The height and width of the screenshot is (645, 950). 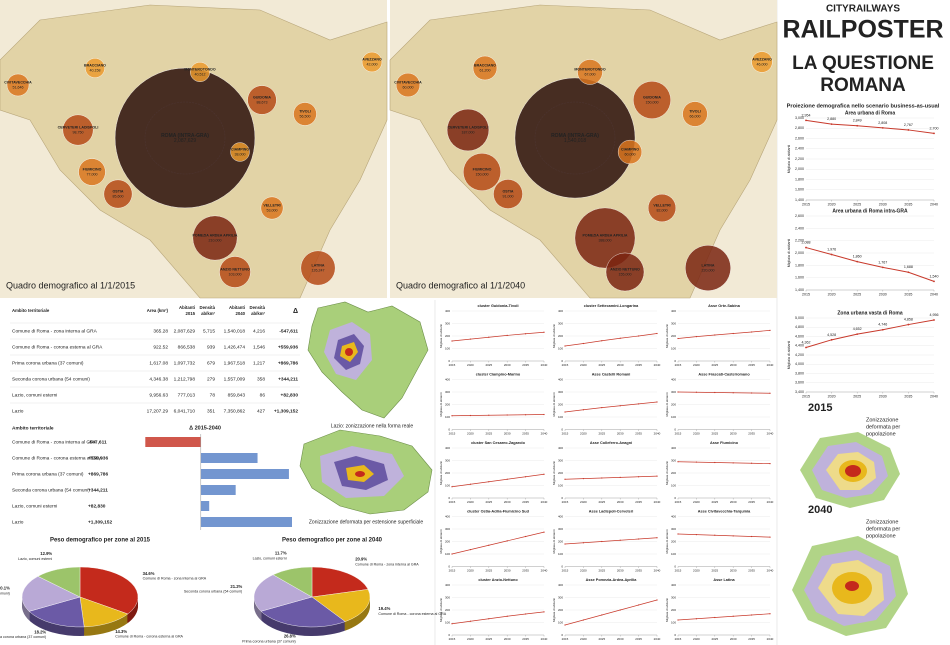 What do you see at coordinates (158, 395) in the screenshot?
I see `table-cell: 9,956.63` at bounding box center [158, 395].